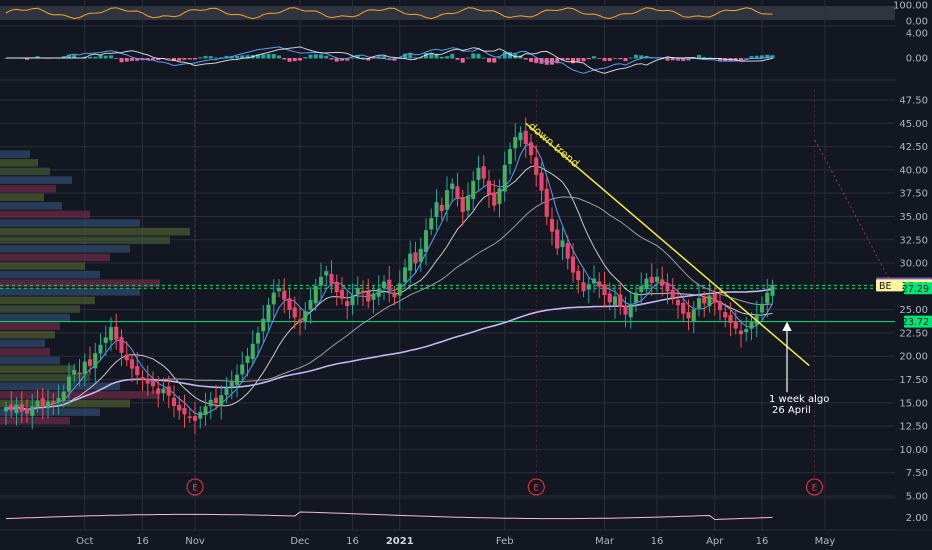 This screenshot has width=932, height=550. I want to click on earnings-label: E, so click(536, 489).